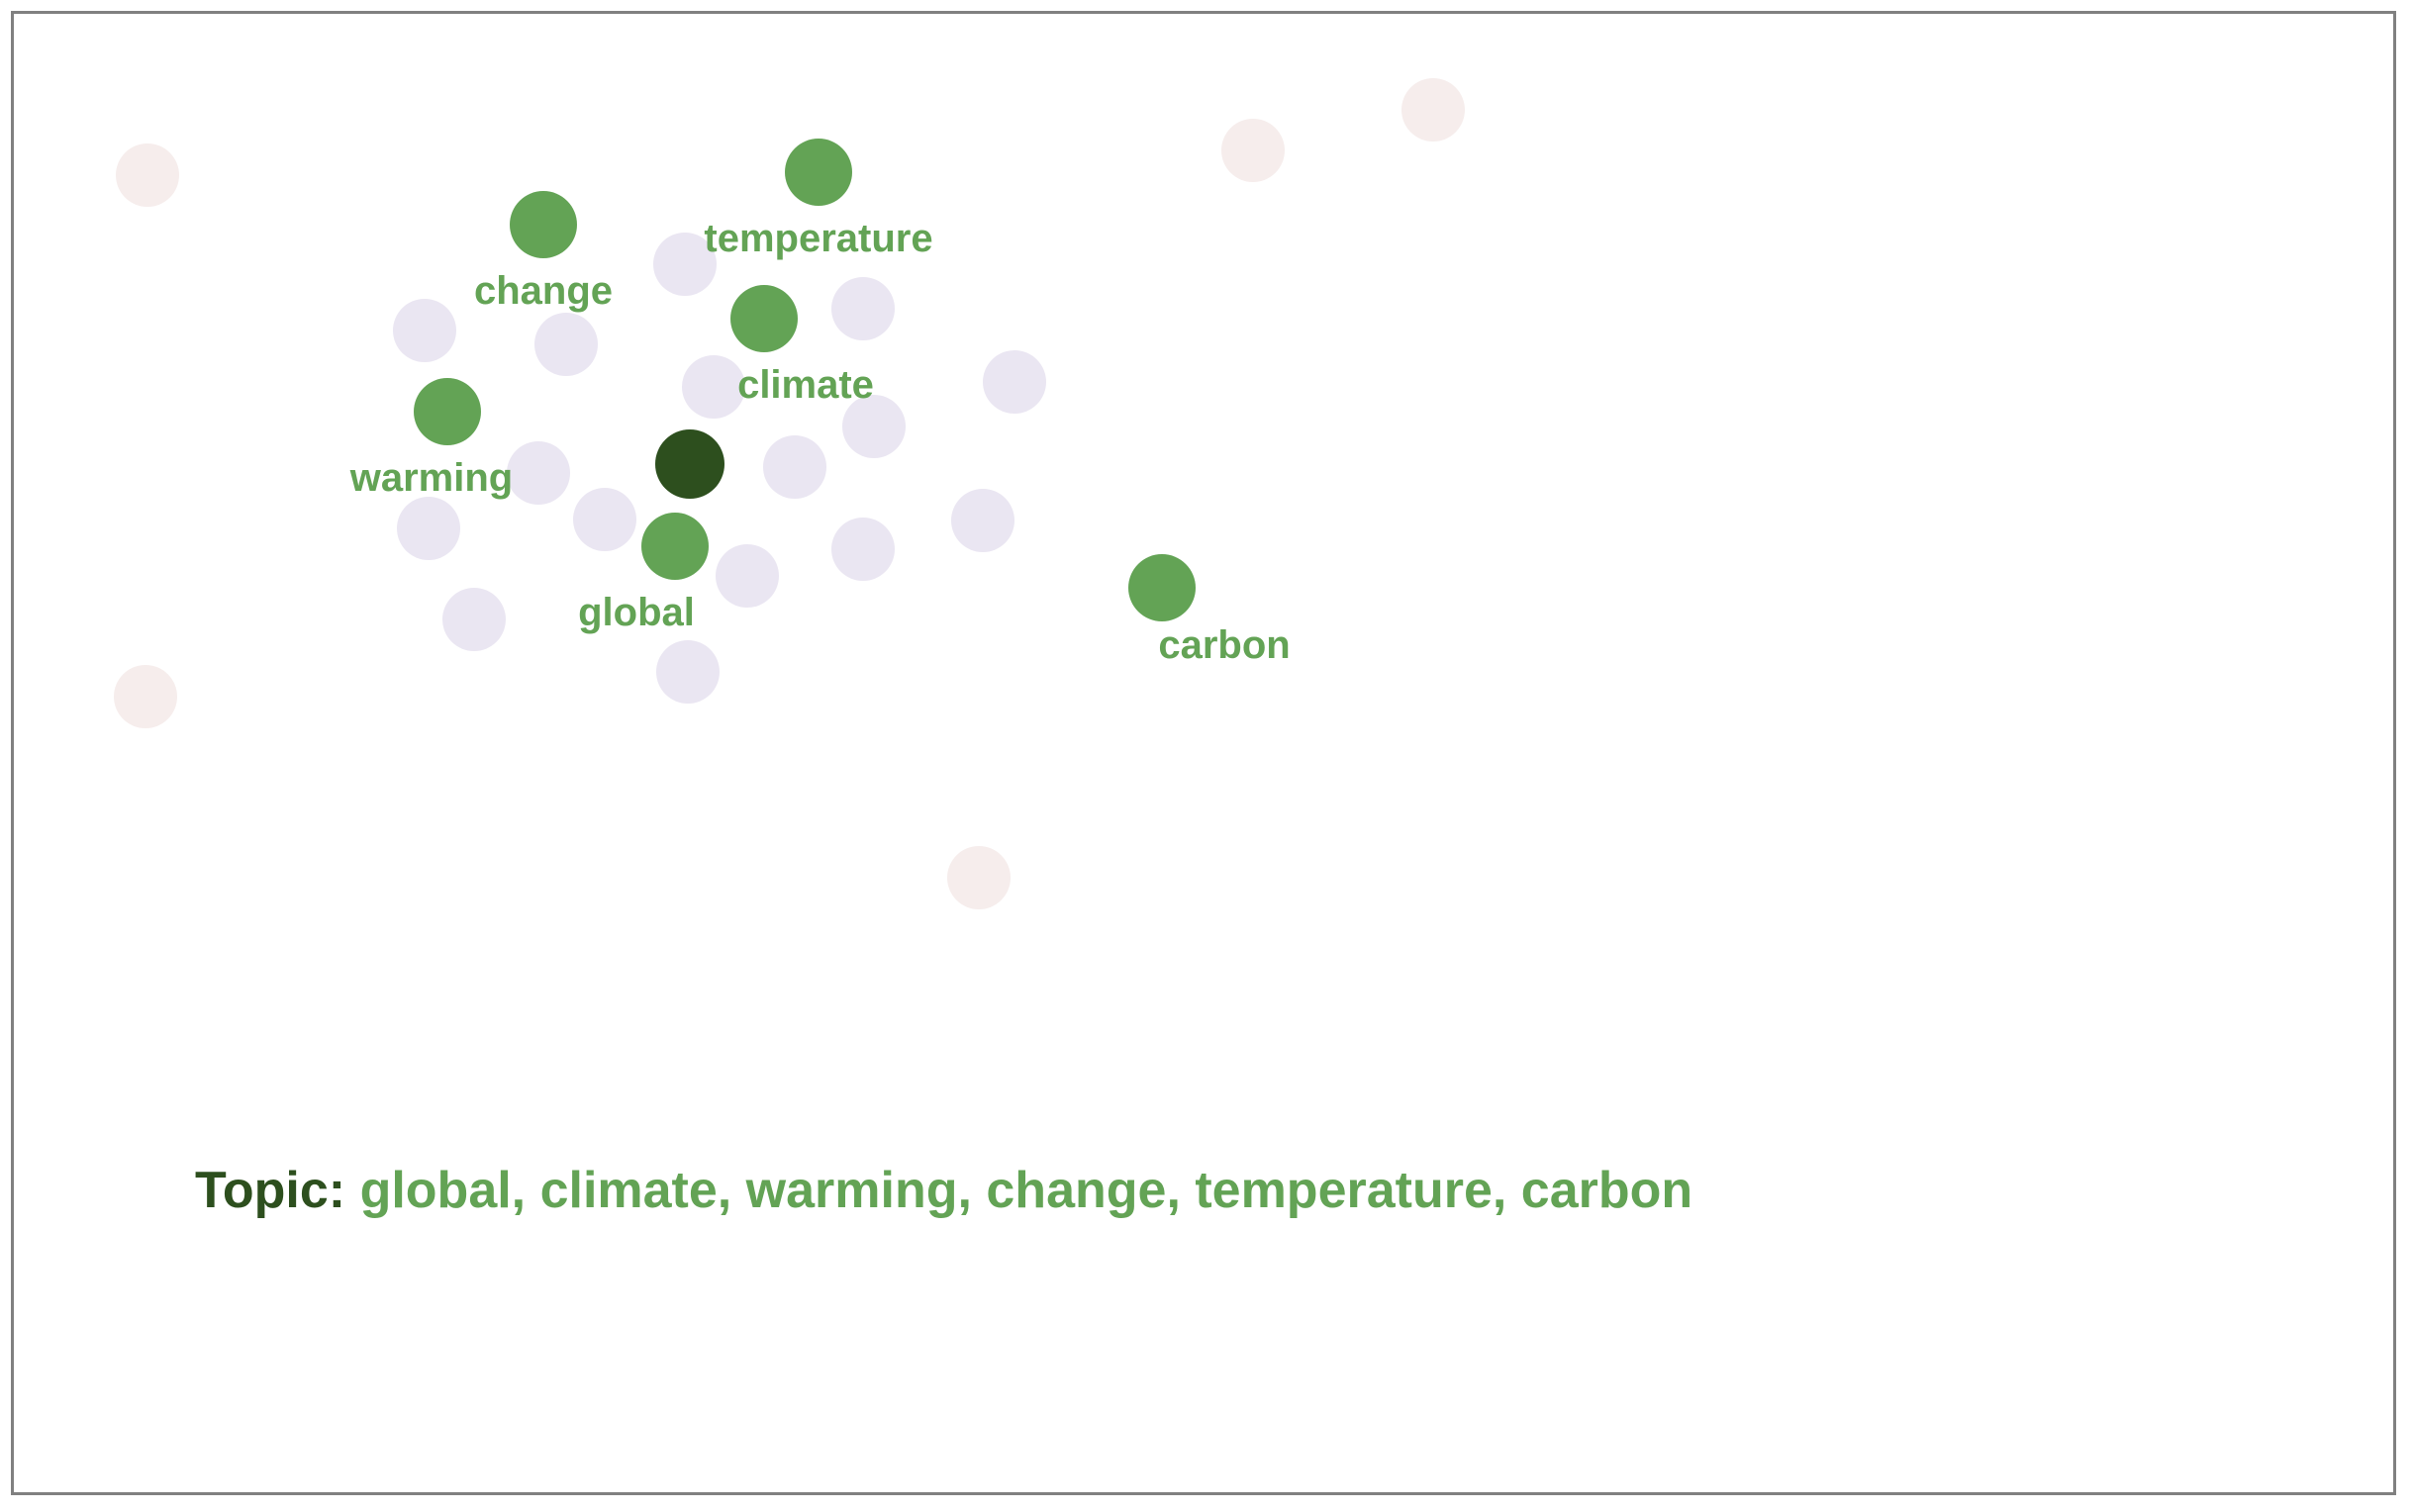 The image size is (2413, 1512). What do you see at coordinates (675, 547) in the screenshot?
I see `word-point-global` at bounding box center [675, 547].